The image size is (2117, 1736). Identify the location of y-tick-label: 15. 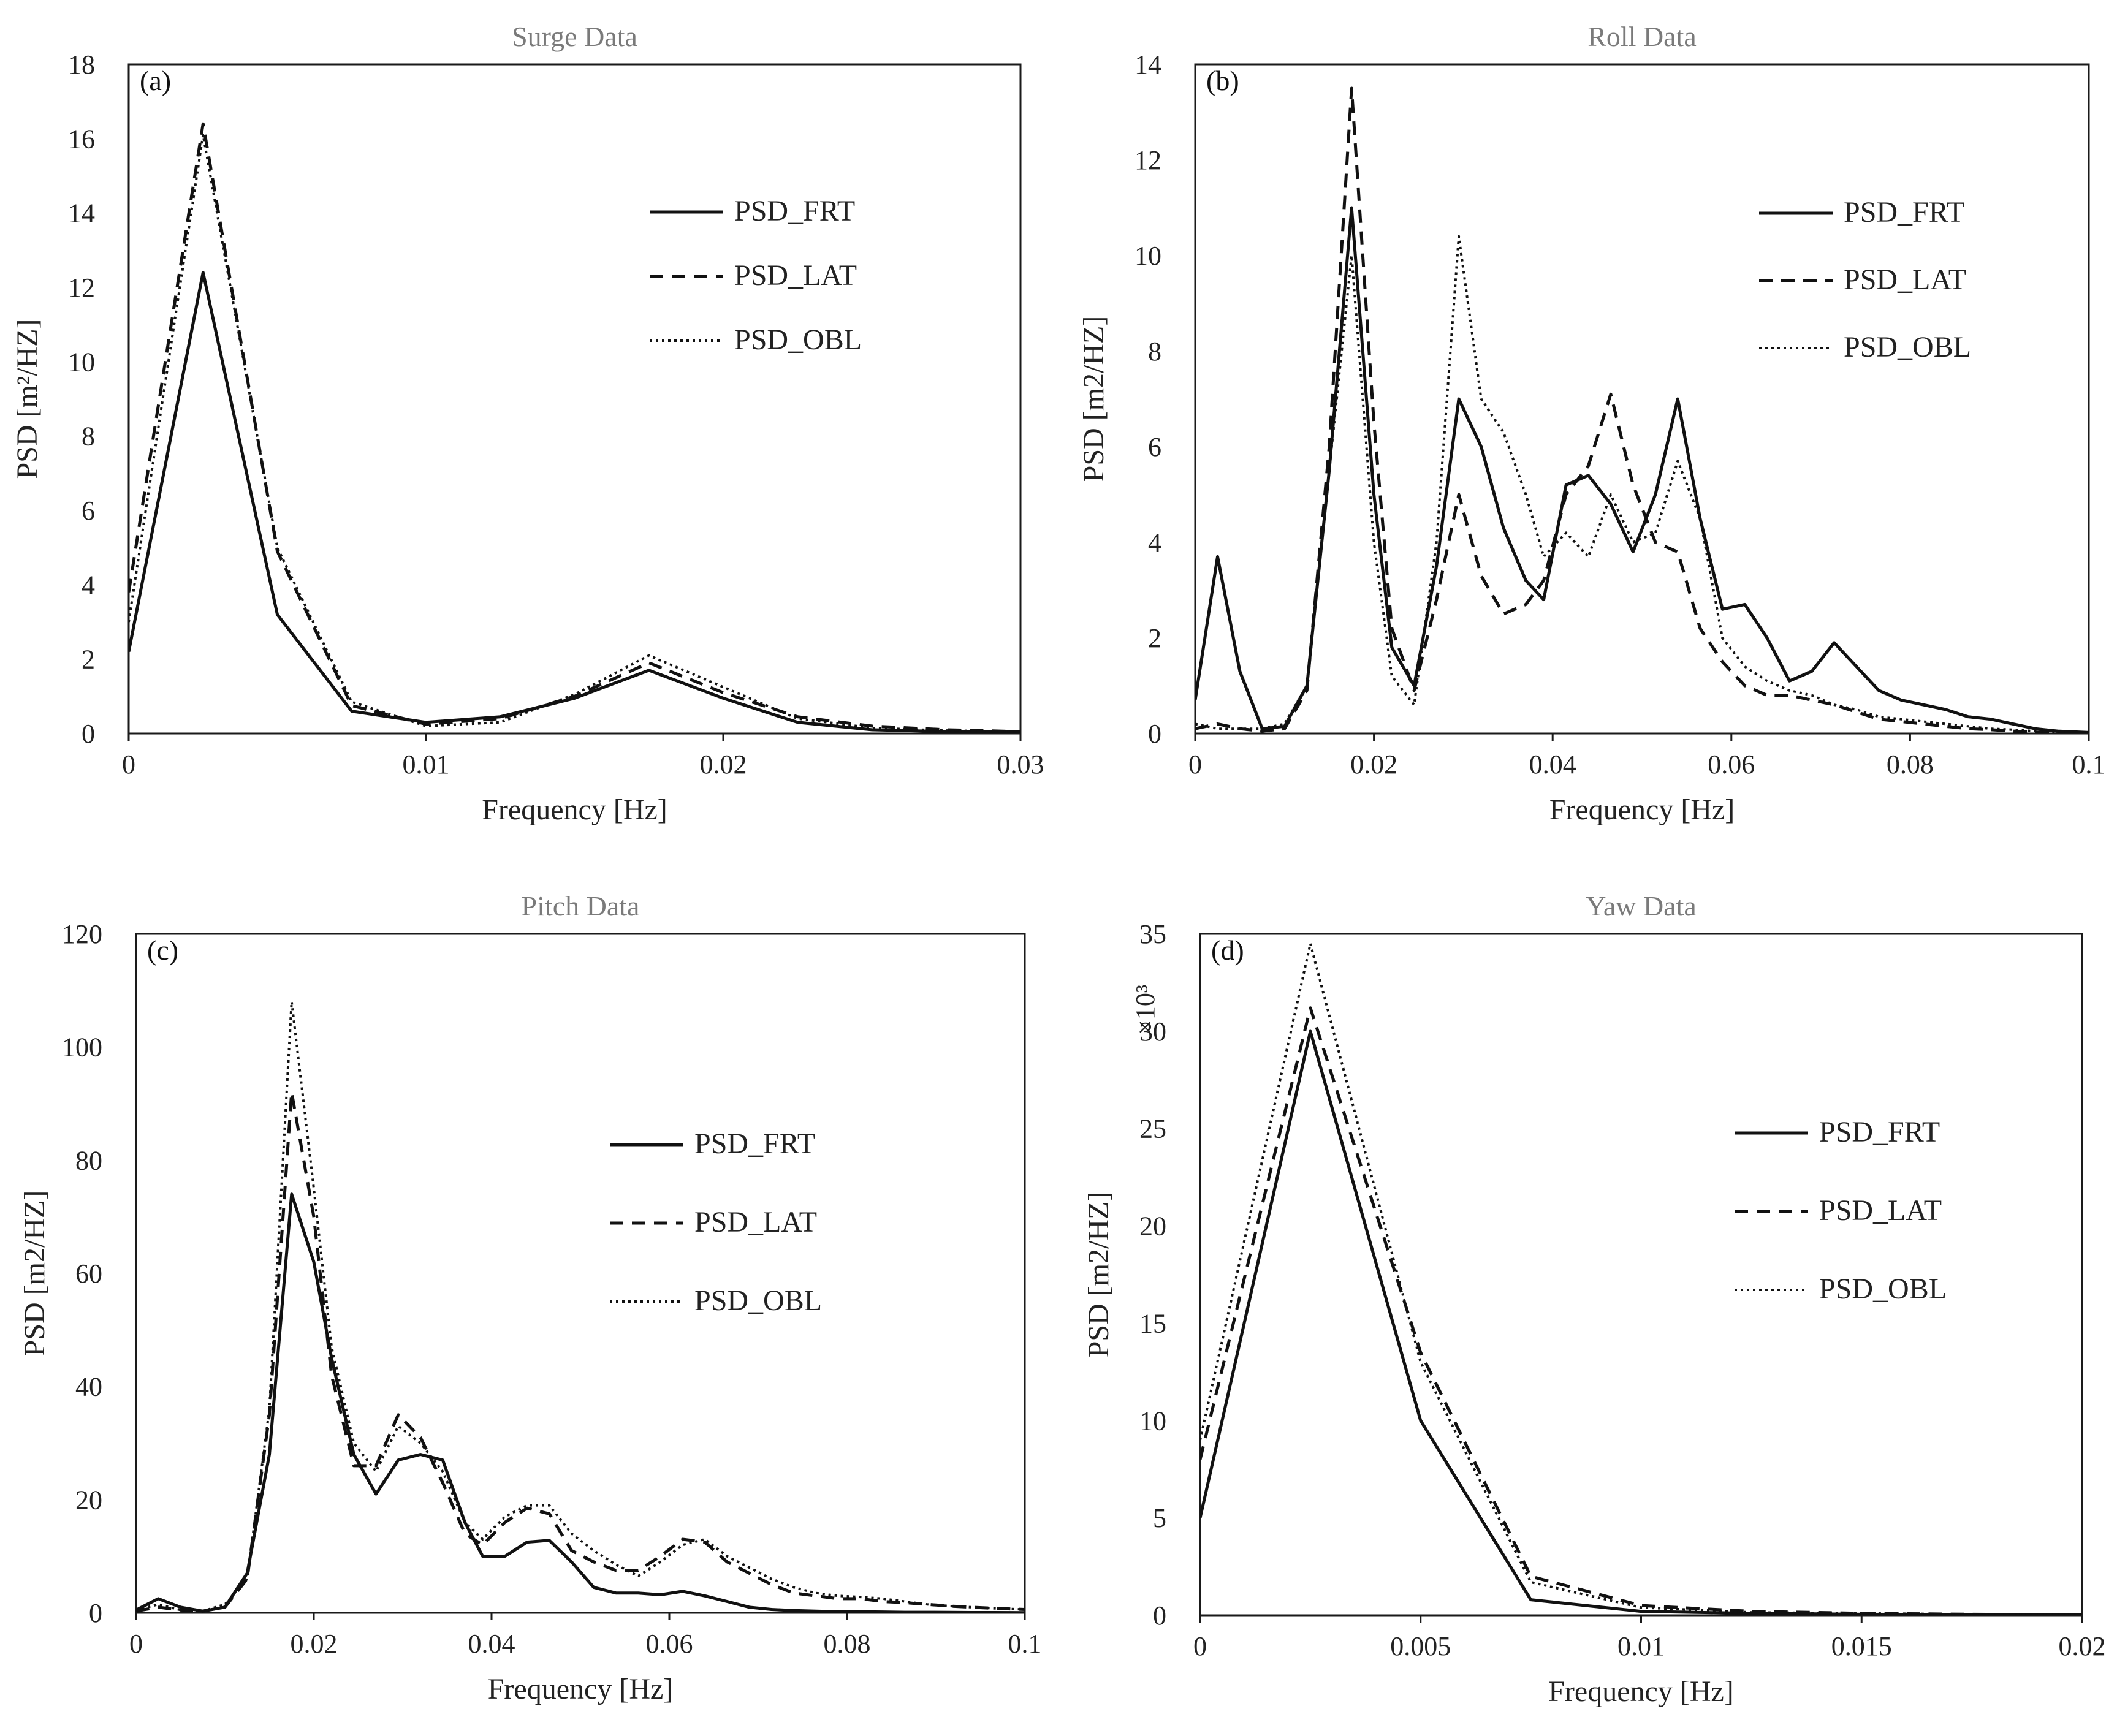
(1152, 1323).